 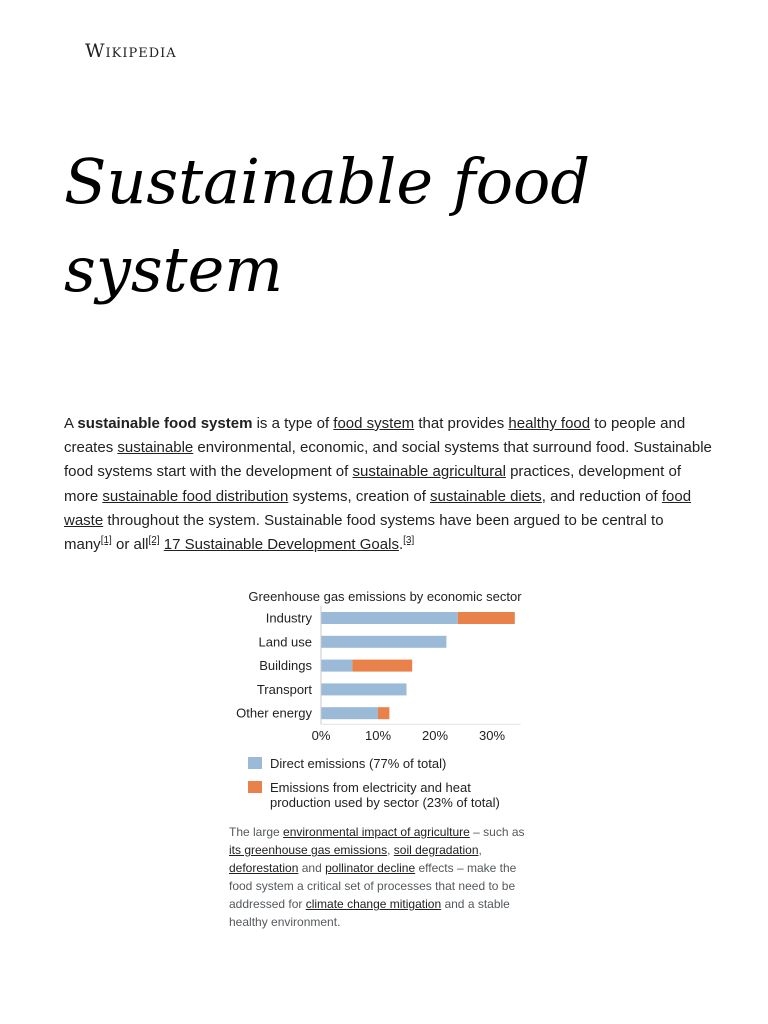 I want to click on link-pollinator-decline: pollinator decline, so click(x=370, y=868).